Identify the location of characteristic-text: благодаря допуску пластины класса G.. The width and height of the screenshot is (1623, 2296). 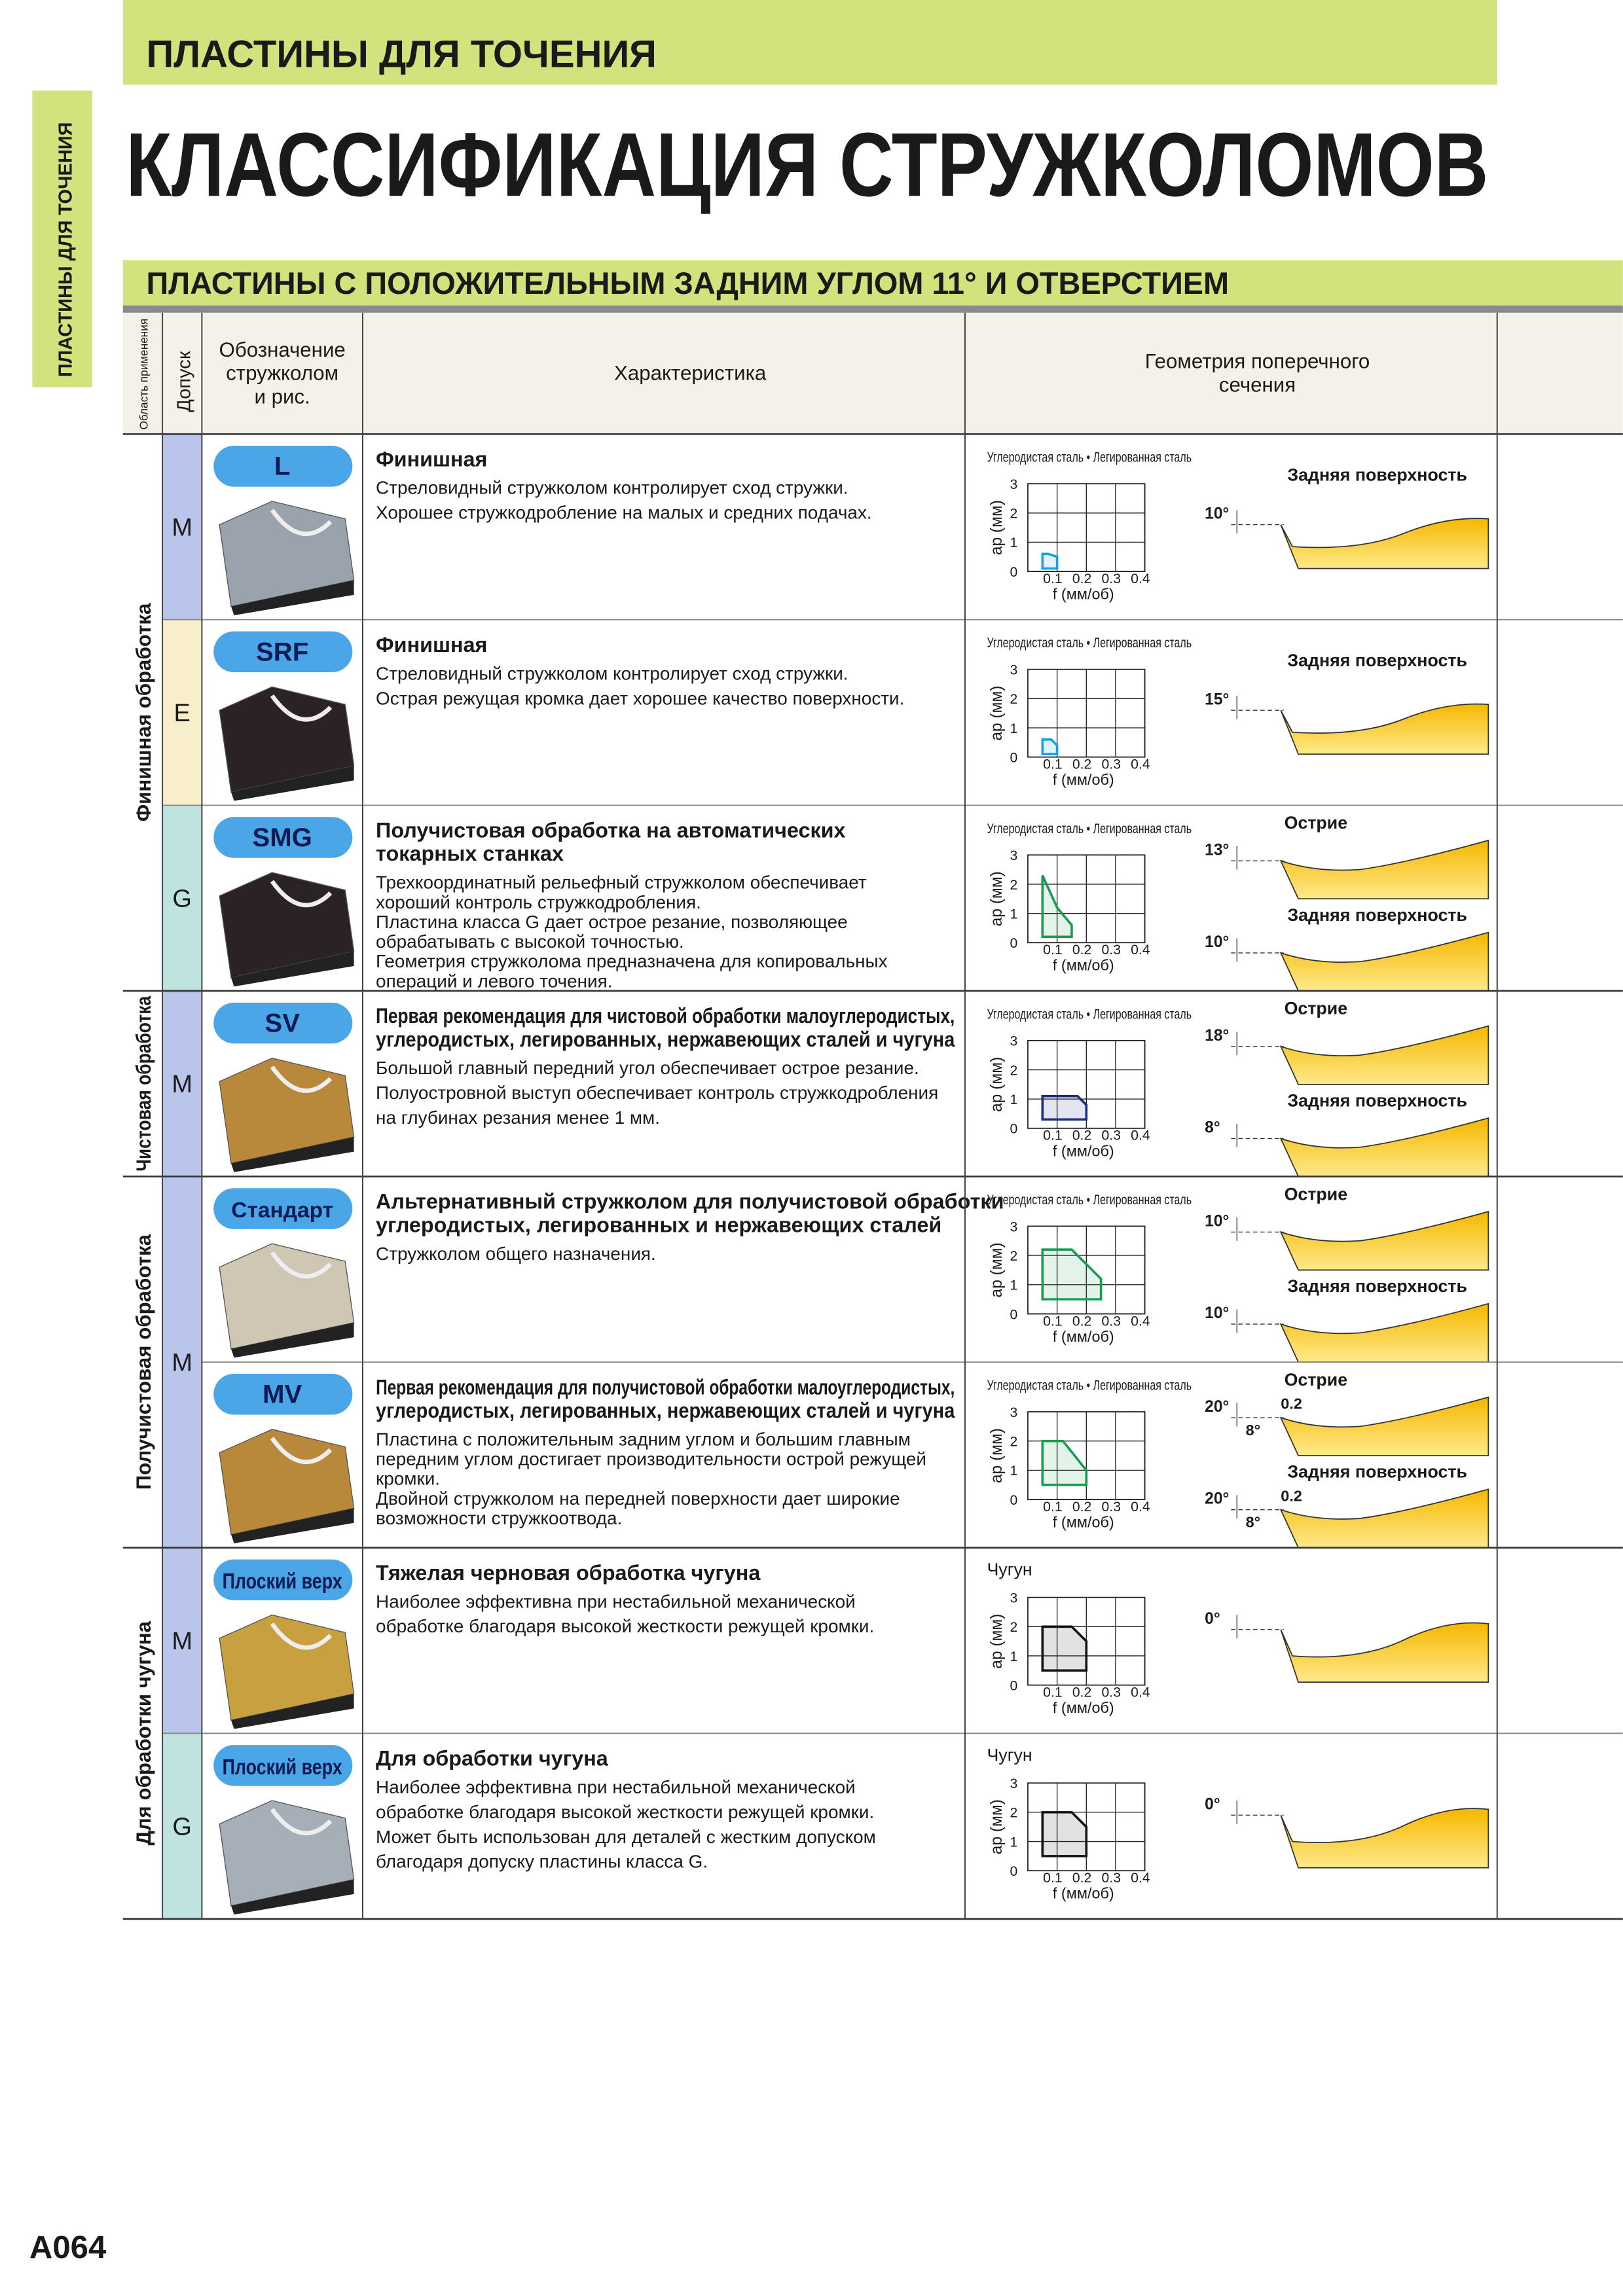
(542, 1862).